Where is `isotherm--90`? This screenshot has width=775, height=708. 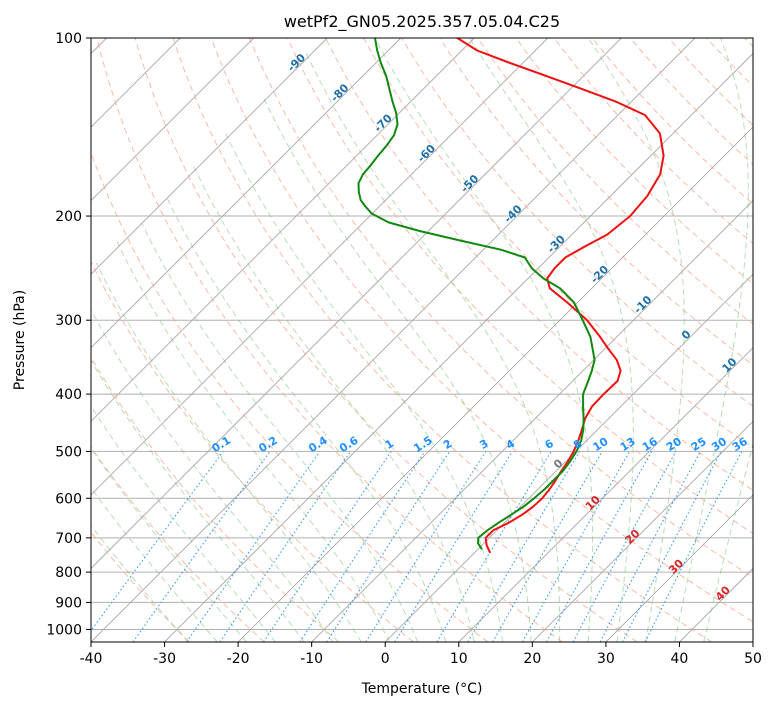 isotherm--90 is located at coordinates (209, 156).